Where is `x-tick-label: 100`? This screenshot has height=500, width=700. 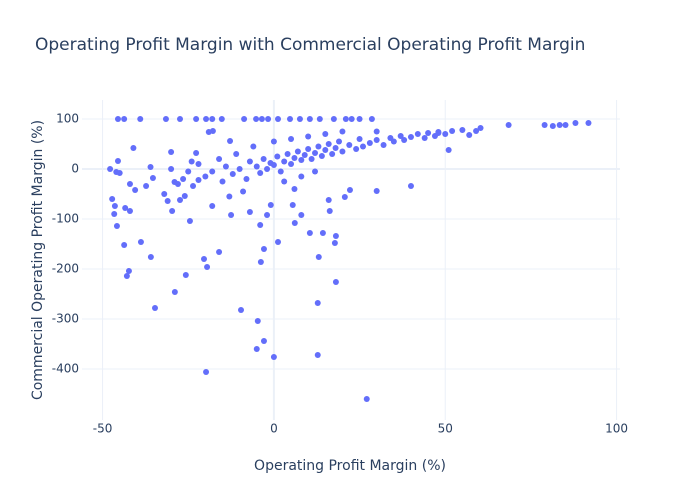
x-tick-label: 100 is located at coordinates (616, 429).